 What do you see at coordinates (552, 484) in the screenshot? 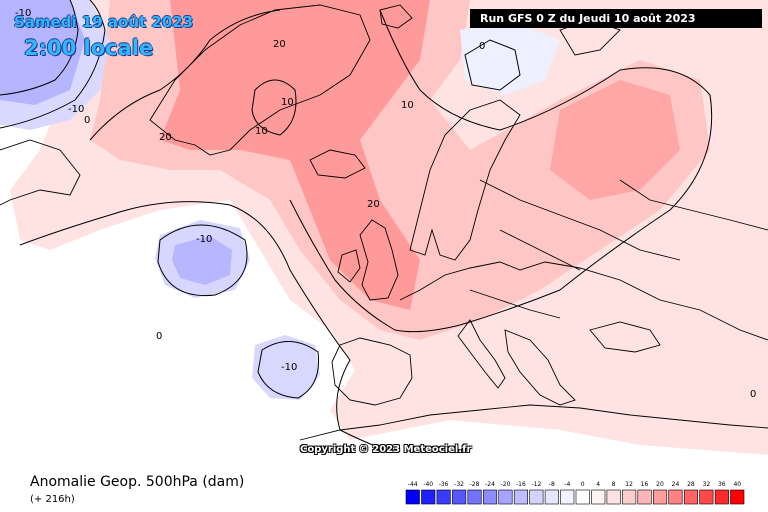
I see `legend-tick-label: -8` at bounding box center [552, 484].